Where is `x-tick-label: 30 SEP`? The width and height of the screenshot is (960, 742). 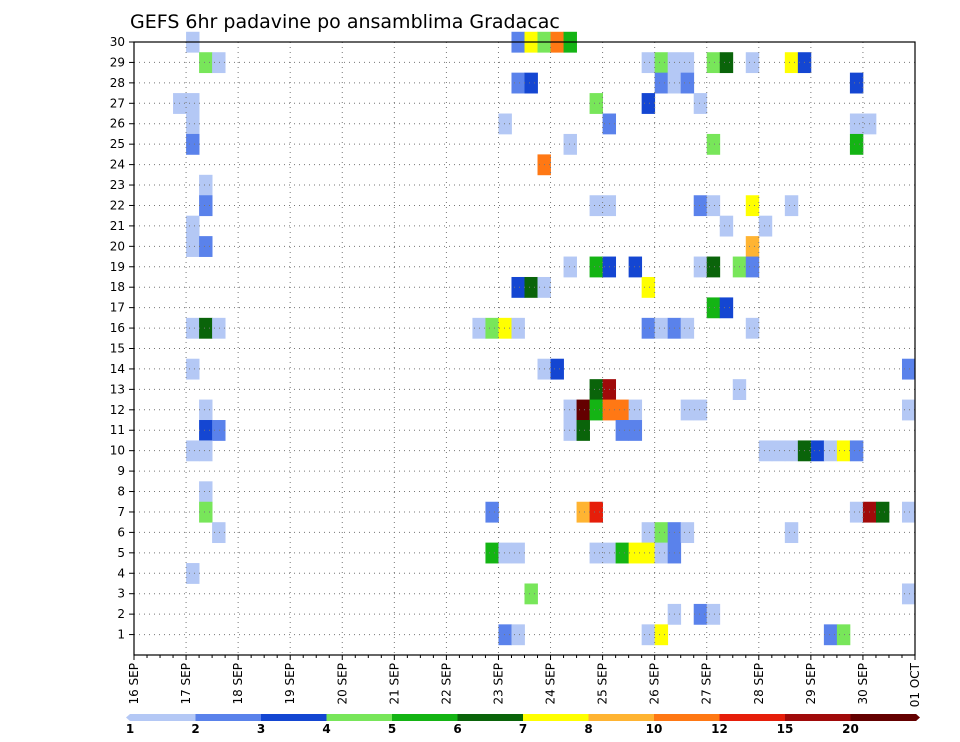
x-tick-label: 30 SEP is located at coordinates (863, 684).